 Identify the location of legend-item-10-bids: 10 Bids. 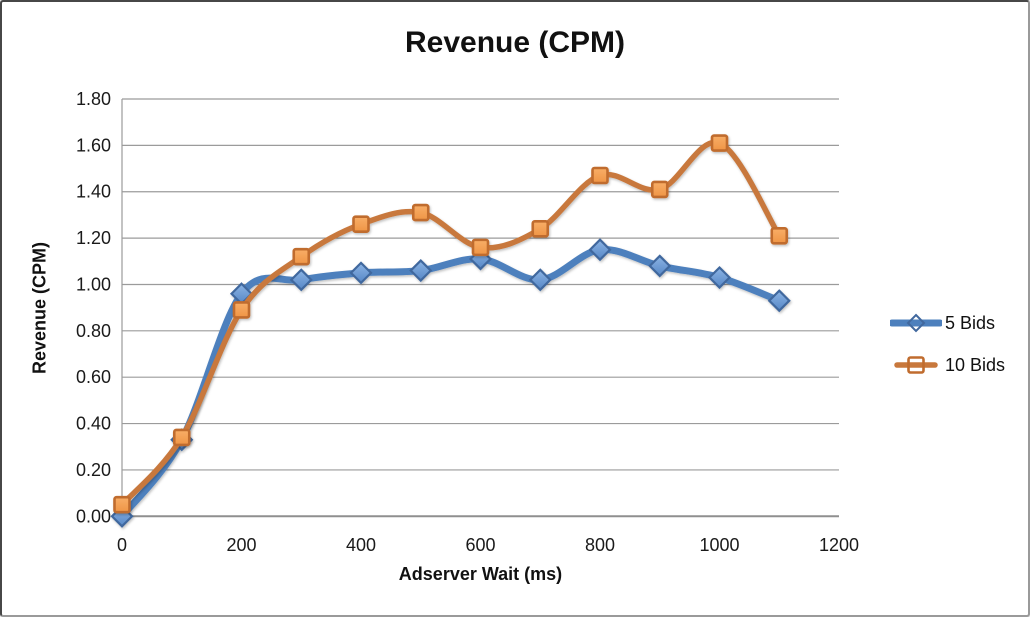
(957, 365).